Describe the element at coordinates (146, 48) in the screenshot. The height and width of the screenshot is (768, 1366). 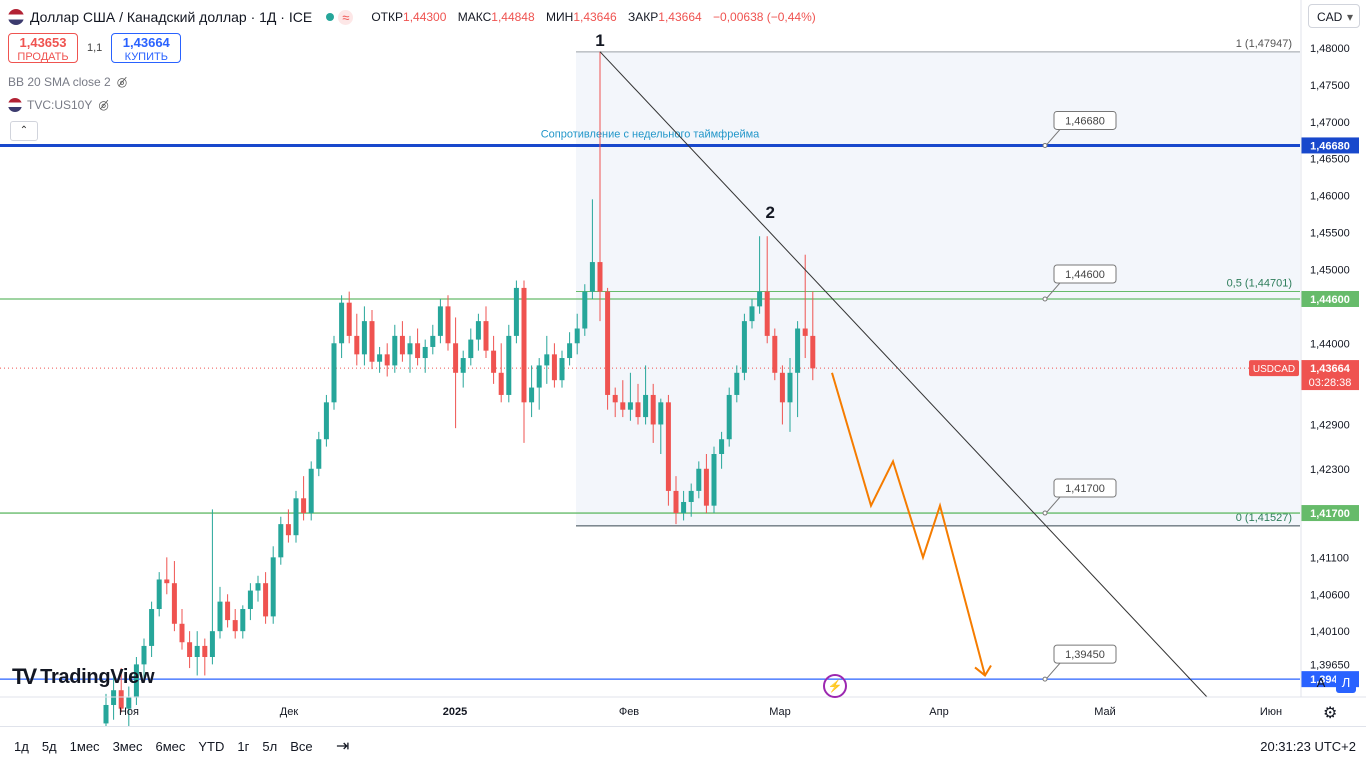
I see `buy-button: 1,43664 КУПИТЬ` at that location.